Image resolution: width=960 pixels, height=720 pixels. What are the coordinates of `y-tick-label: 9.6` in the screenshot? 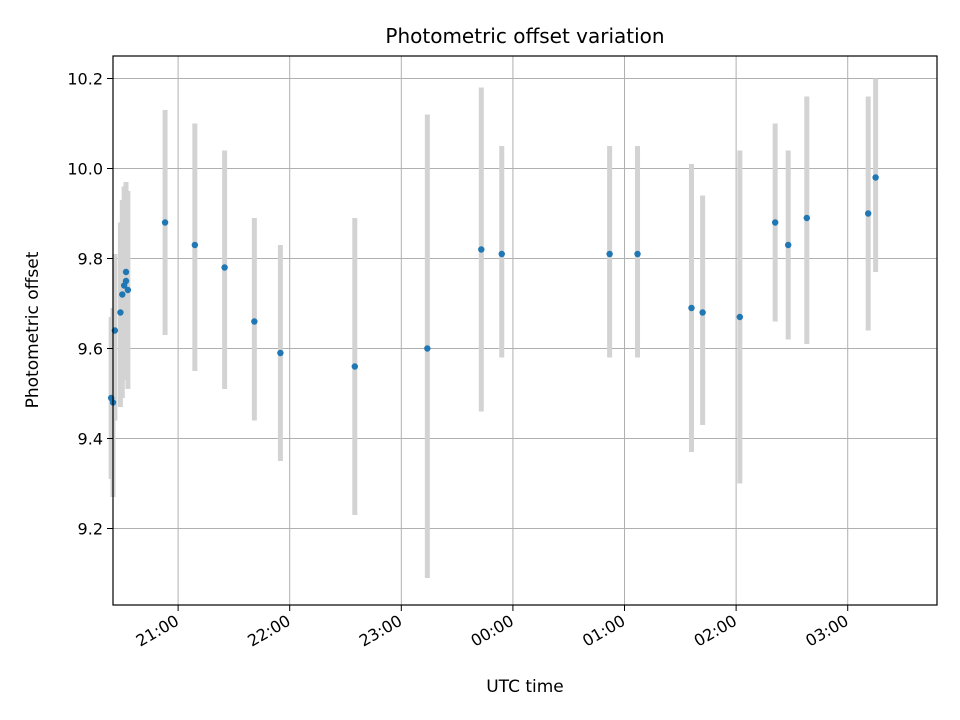 It's located at (90, 349).